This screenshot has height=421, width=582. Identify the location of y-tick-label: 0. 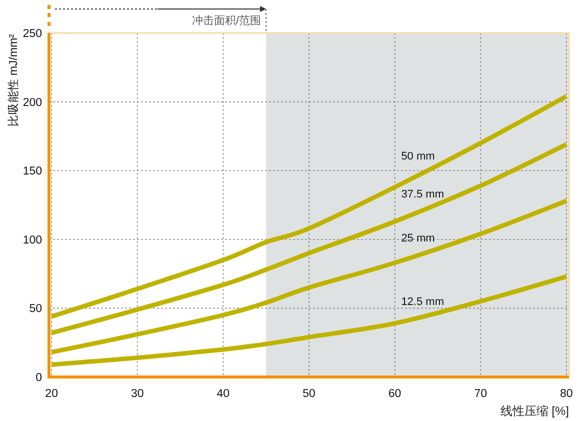
(39, 378).